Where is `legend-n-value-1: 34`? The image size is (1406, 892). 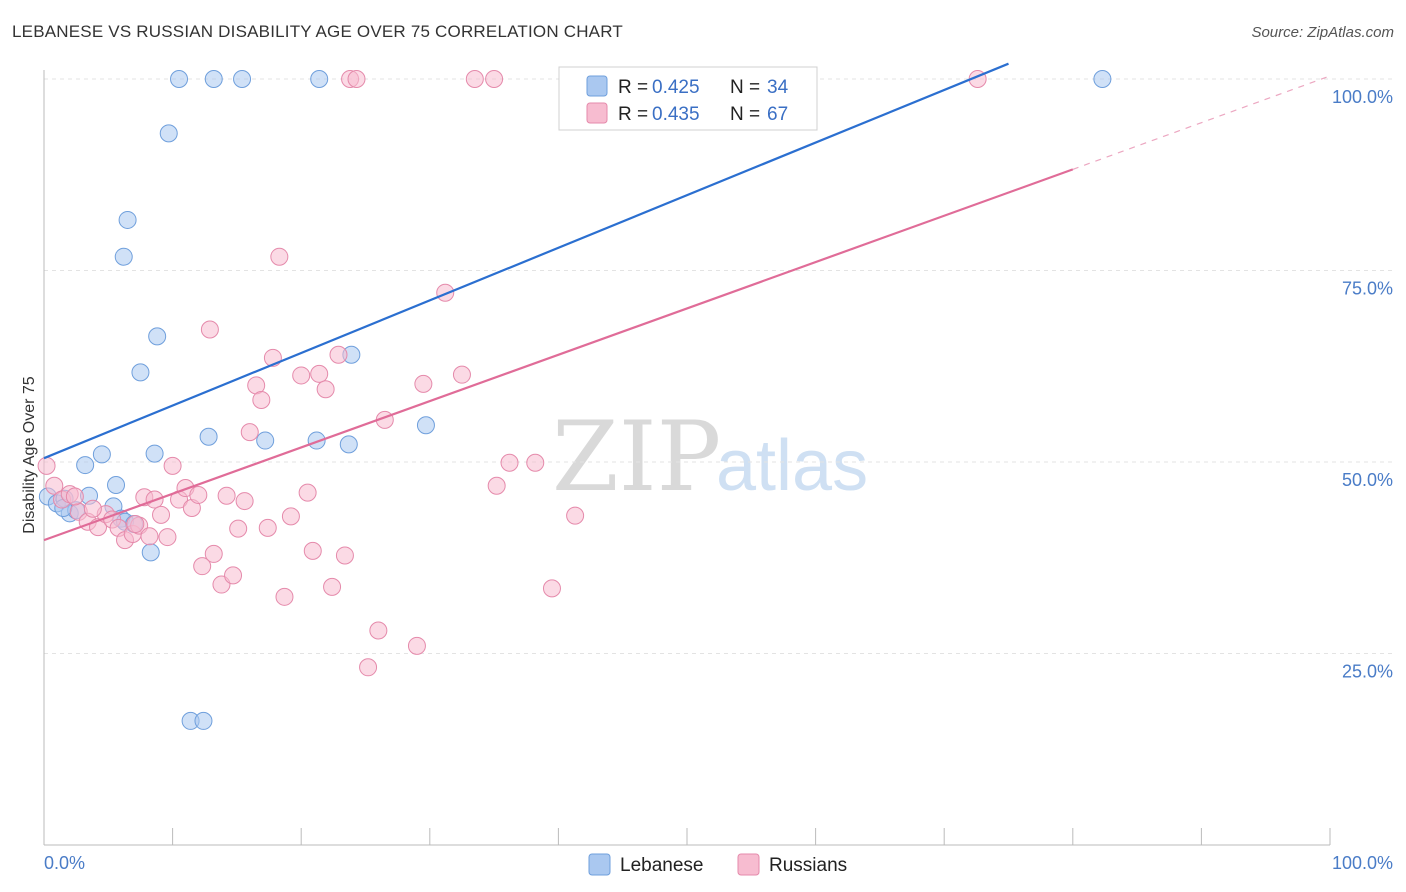
legend-n-value-1: 34 is located at coordinates (778, 87).